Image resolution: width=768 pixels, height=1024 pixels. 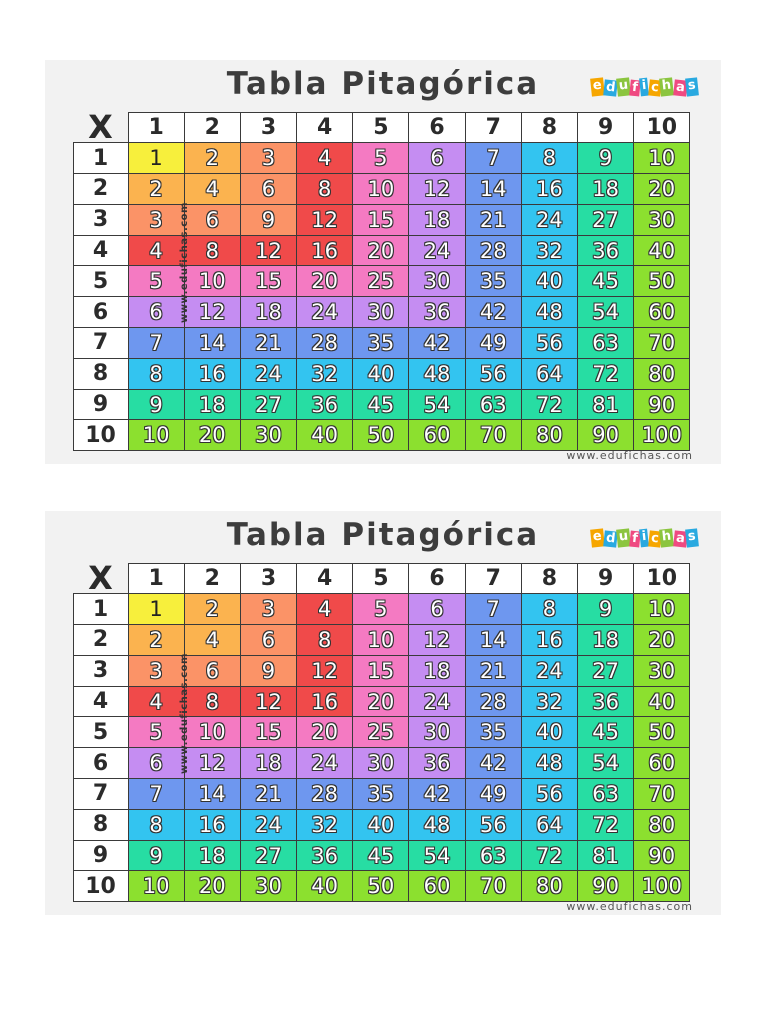 What do you see at coordinates (549, 373) in the screenshot?
I see `product-cell: 64` at bounding box center [549, 373].